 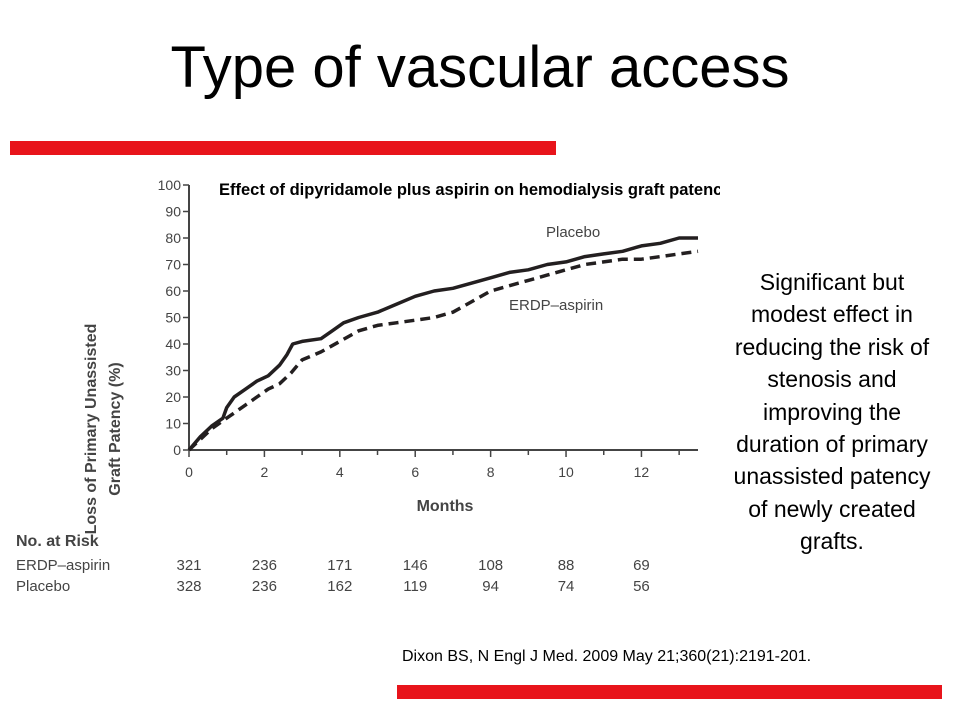 What do you see at coordinates (173, 318) in the screenshot?
I see `y-tick-label: 50` at bounding box center [173, 318].